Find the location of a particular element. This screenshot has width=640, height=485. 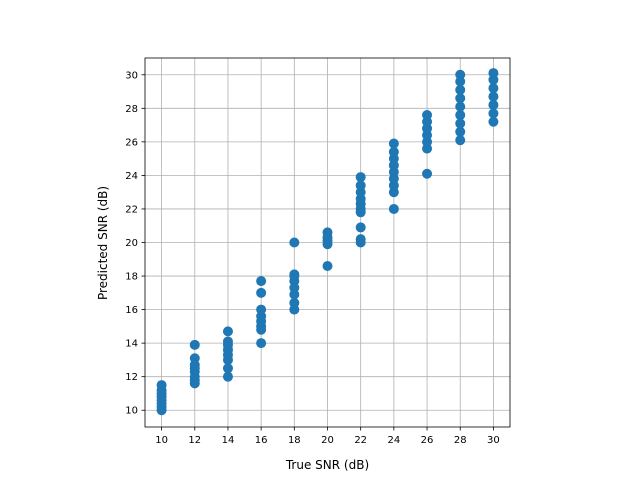

x-tick-label: 22 is located at coordinates (360, 440).